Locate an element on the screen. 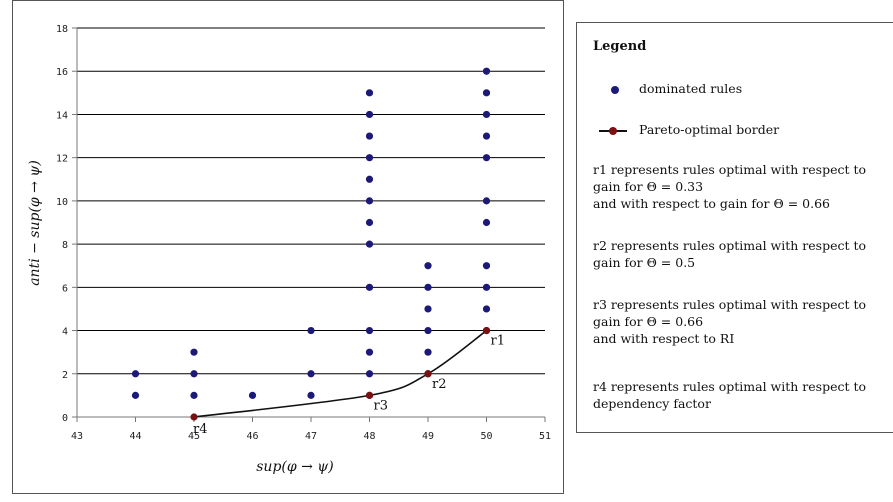 This screenshot has height=502, width=893. note-r3-line-3: and with respect to RI is located at coordinates (664, 338).